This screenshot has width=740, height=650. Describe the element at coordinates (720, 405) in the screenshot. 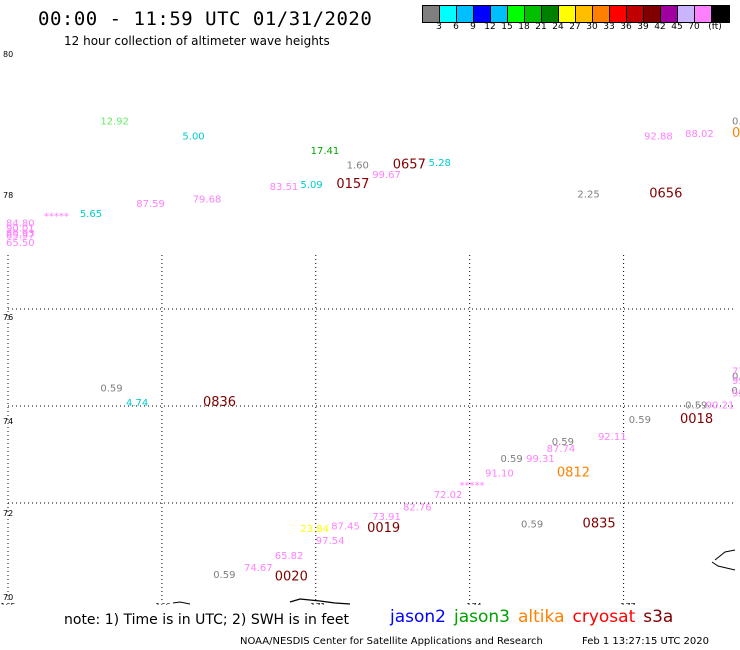

I see `wave-height-label: 90.21` at that location.